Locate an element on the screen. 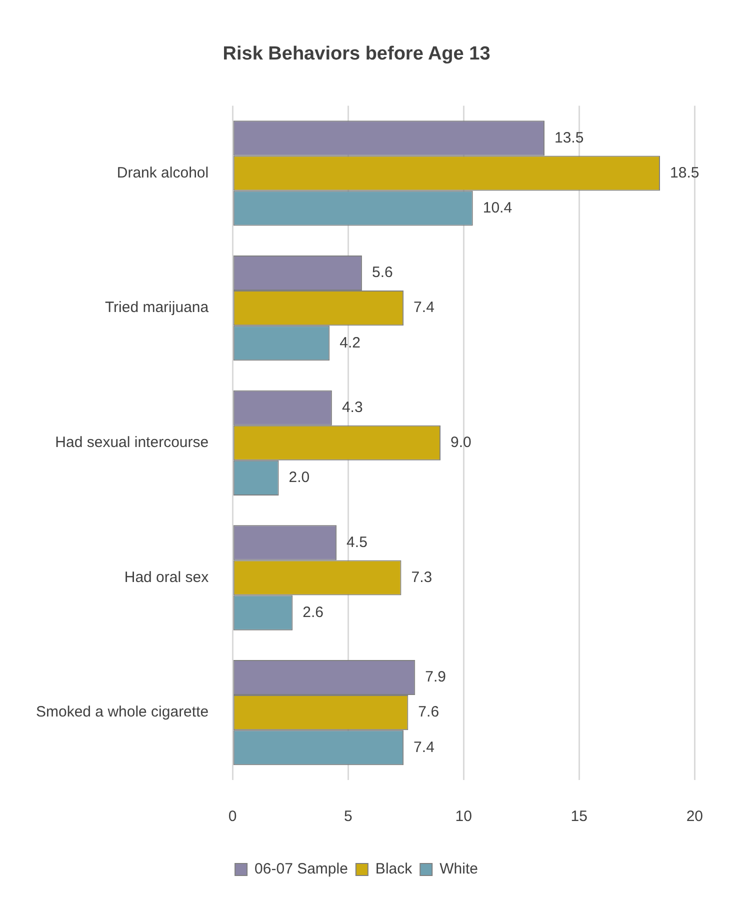 This screenshot has height=915, width=739. y-tick-label: Smoked a whole cigarette is located at coordinates (122, 712).